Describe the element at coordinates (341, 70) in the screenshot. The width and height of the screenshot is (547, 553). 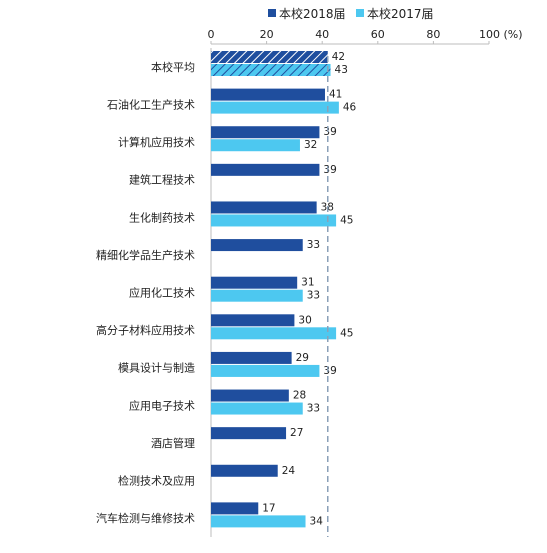
I see `data-label-y2017-0: 43` at that location.